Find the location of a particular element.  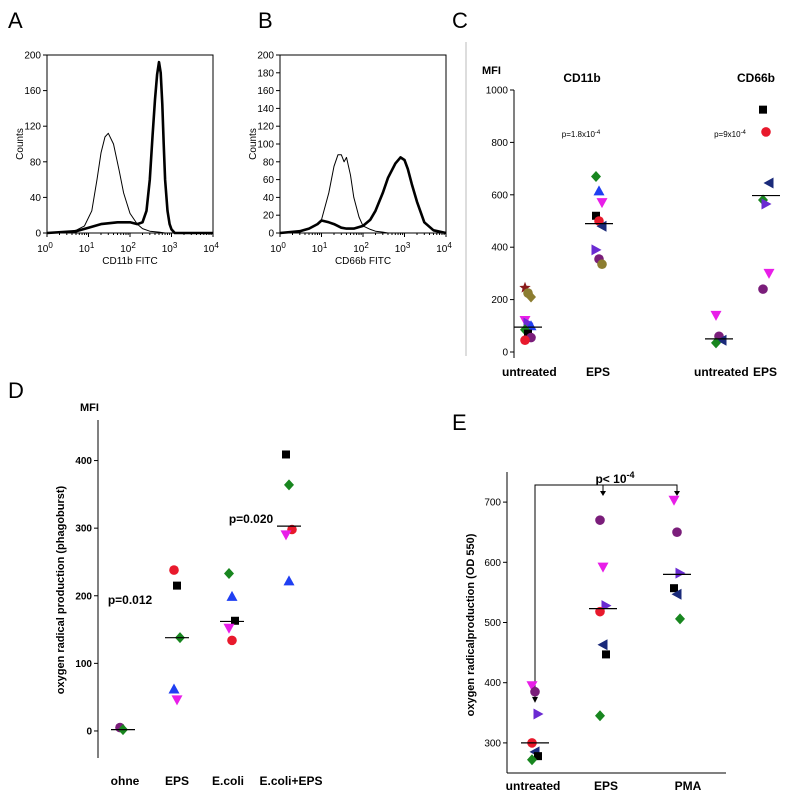

panel-e-ytick-label: 300 is located at coordinates (492, 743).